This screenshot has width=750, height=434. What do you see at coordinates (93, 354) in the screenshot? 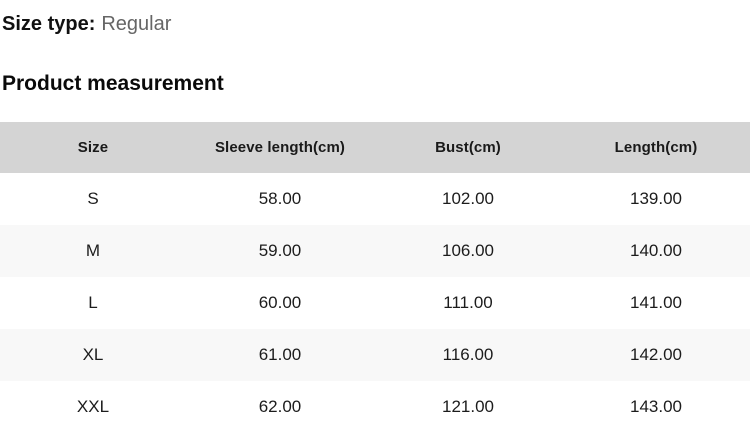
I see `cell-size: XL` at bounding box center [93, 354].